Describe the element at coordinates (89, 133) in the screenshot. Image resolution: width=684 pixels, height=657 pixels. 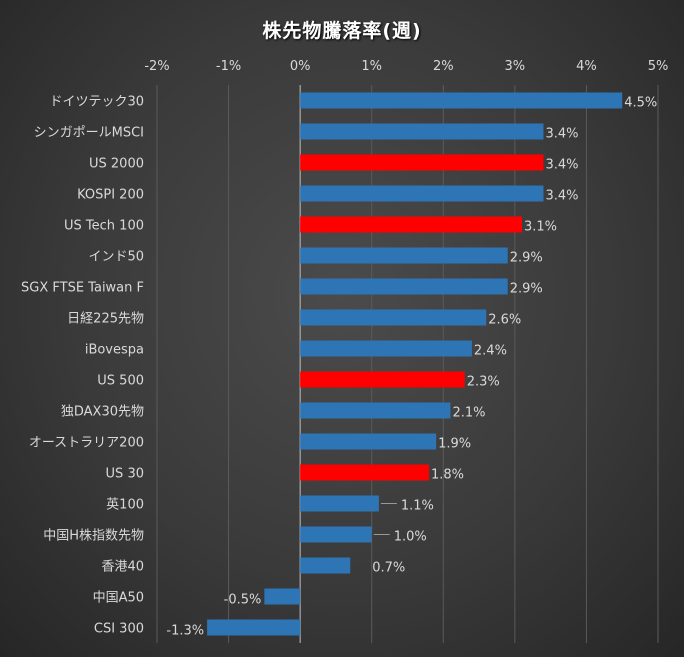
I see `category-label: シンガポールMSCI` at that location.